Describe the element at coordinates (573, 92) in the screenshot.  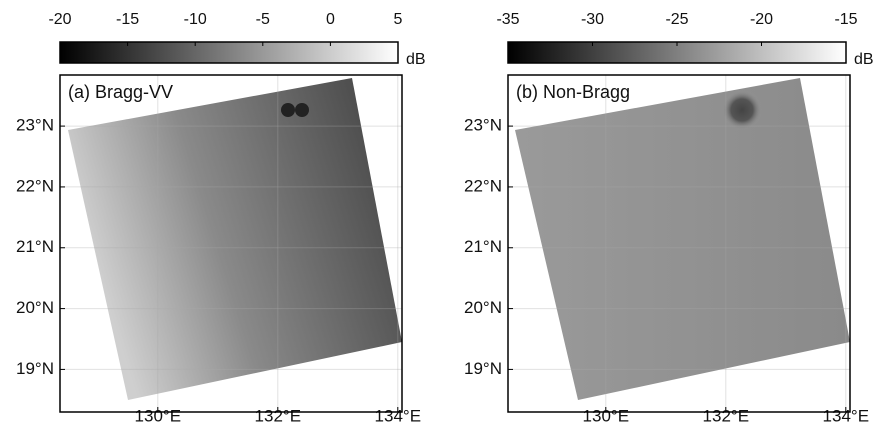
I see `panel-title: (b) Non-Bragg` at that location.